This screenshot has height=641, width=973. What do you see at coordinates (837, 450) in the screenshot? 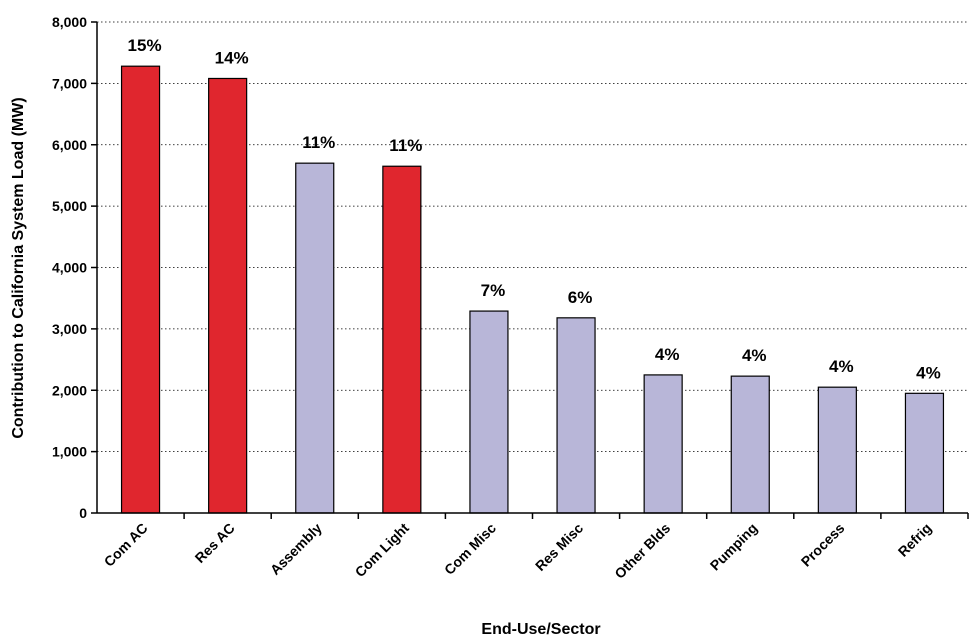
I see `bar-process` at bounding box center [837, 450].